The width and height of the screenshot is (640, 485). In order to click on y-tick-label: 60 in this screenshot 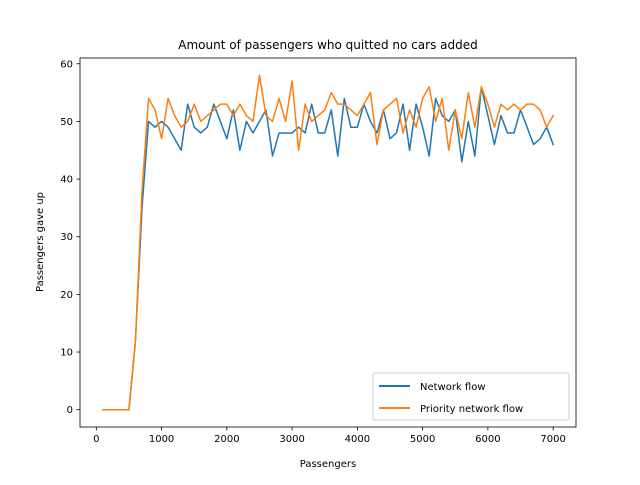, I will do `click(66, 64)`.